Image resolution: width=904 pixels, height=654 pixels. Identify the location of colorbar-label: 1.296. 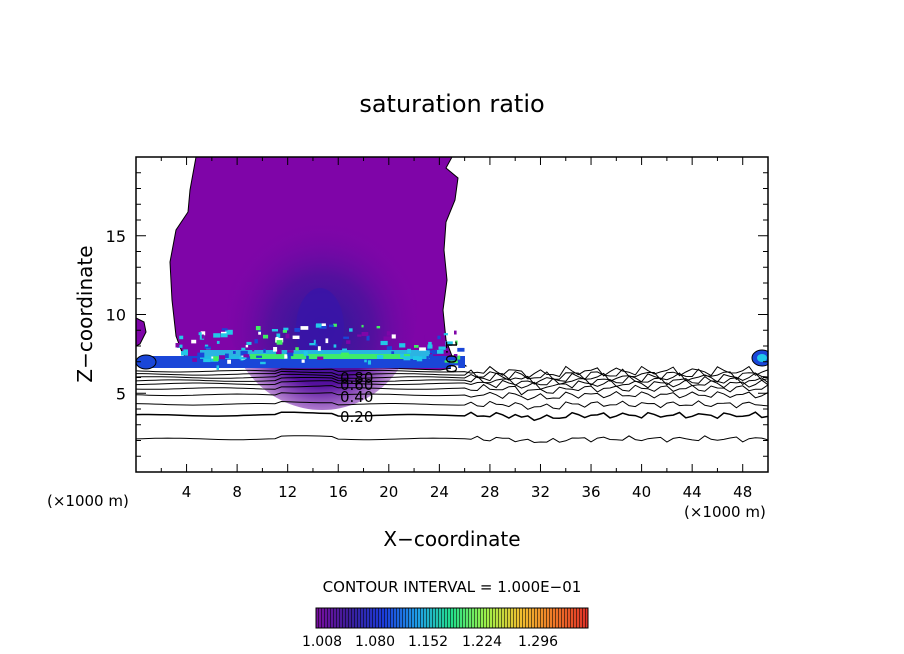
(538, 642).